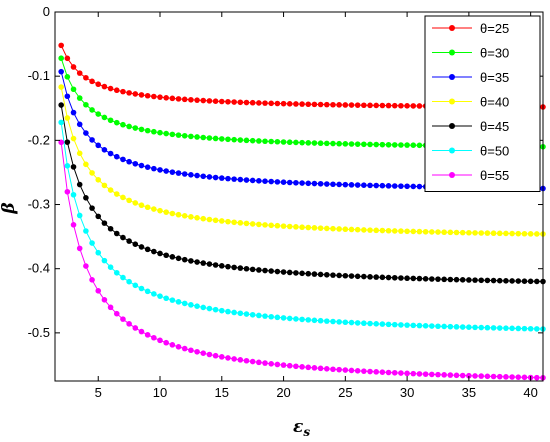 This screenshot has height=442, width=550. Describe the element at coordinates (301, 428) in the screenshot. I see `x-axis-label: εs` at that location.